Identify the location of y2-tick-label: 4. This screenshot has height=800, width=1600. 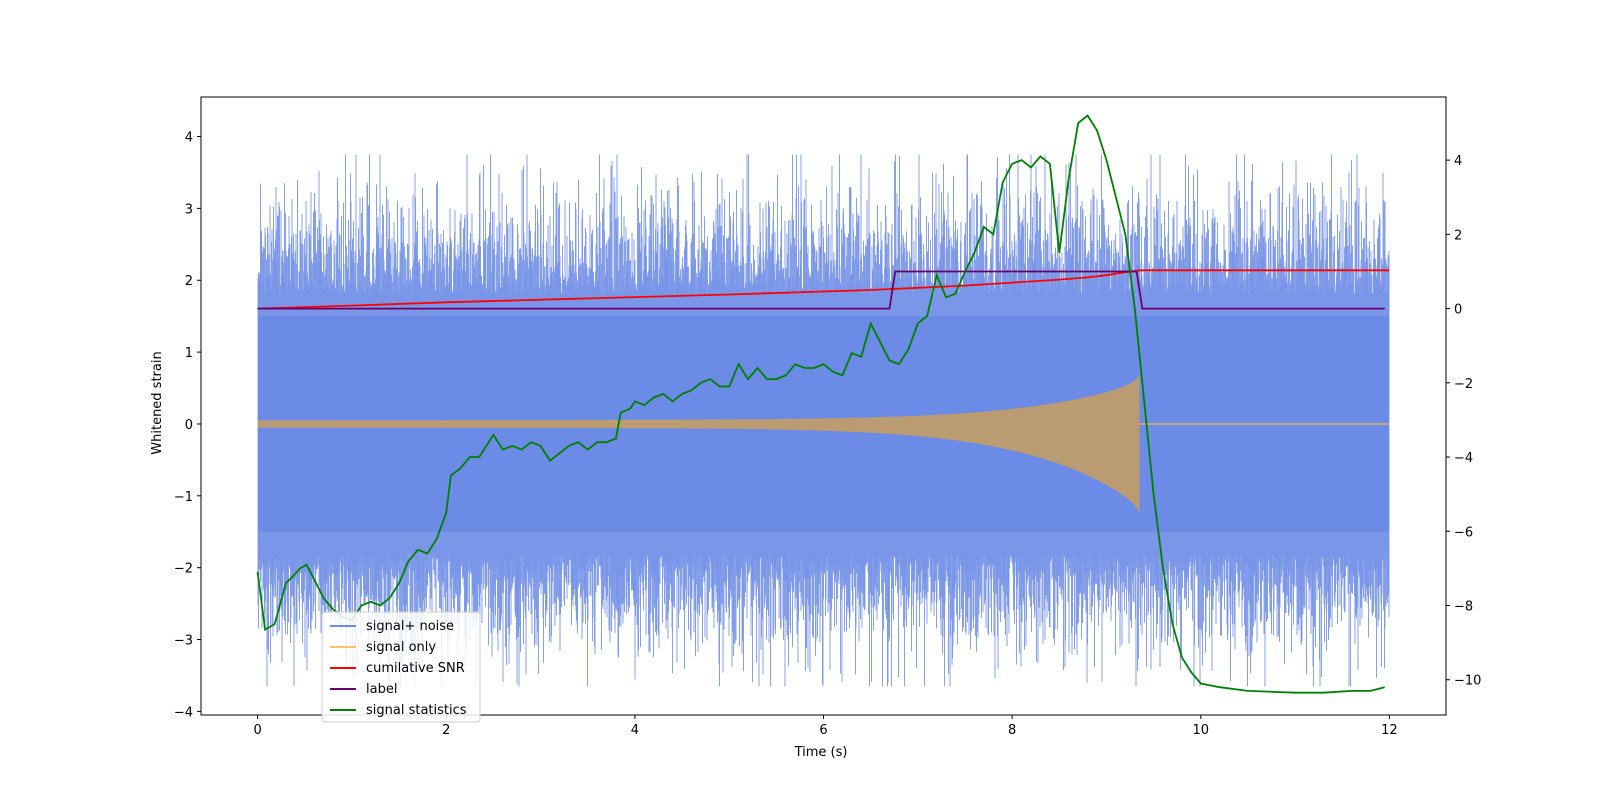
(1458, 161).